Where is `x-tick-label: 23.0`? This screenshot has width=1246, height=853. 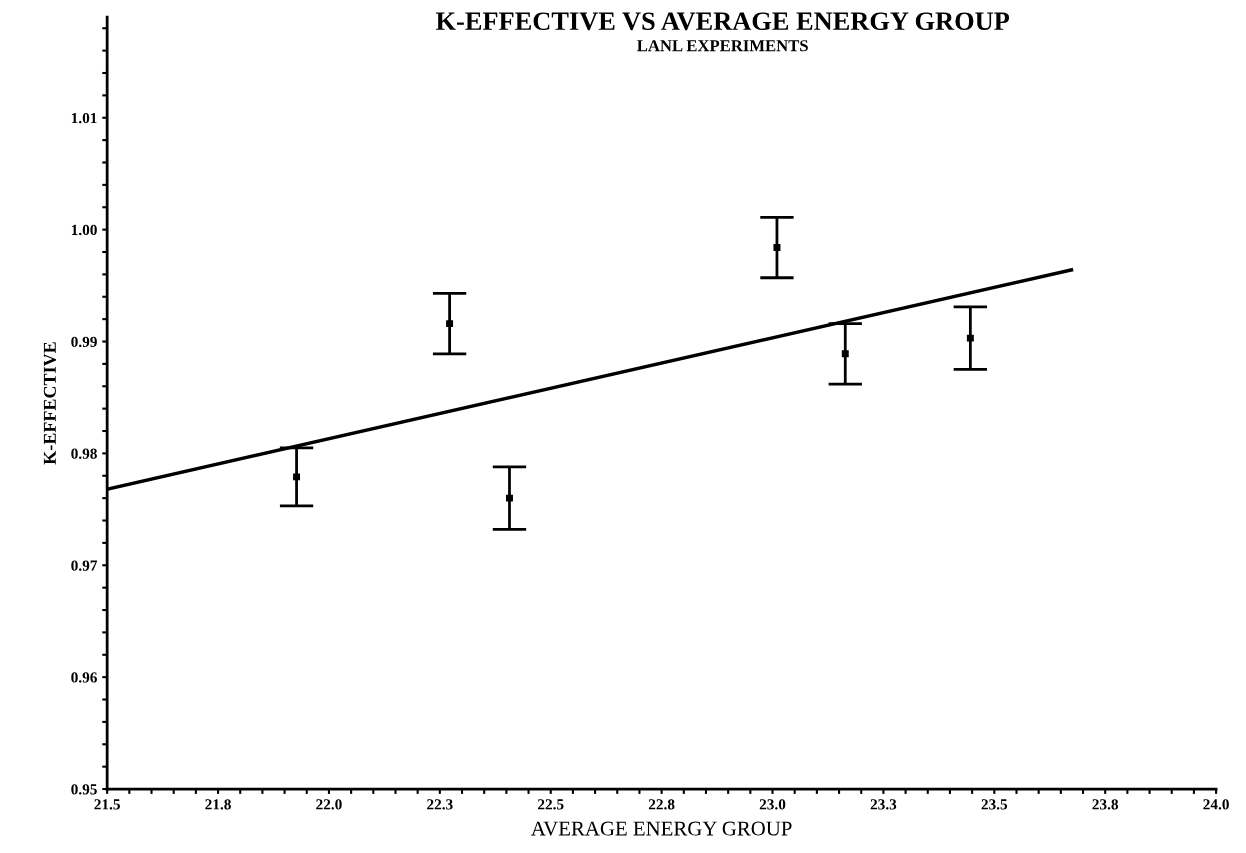 x-tick-label: 23.0 is located at coordinates (772, 804).